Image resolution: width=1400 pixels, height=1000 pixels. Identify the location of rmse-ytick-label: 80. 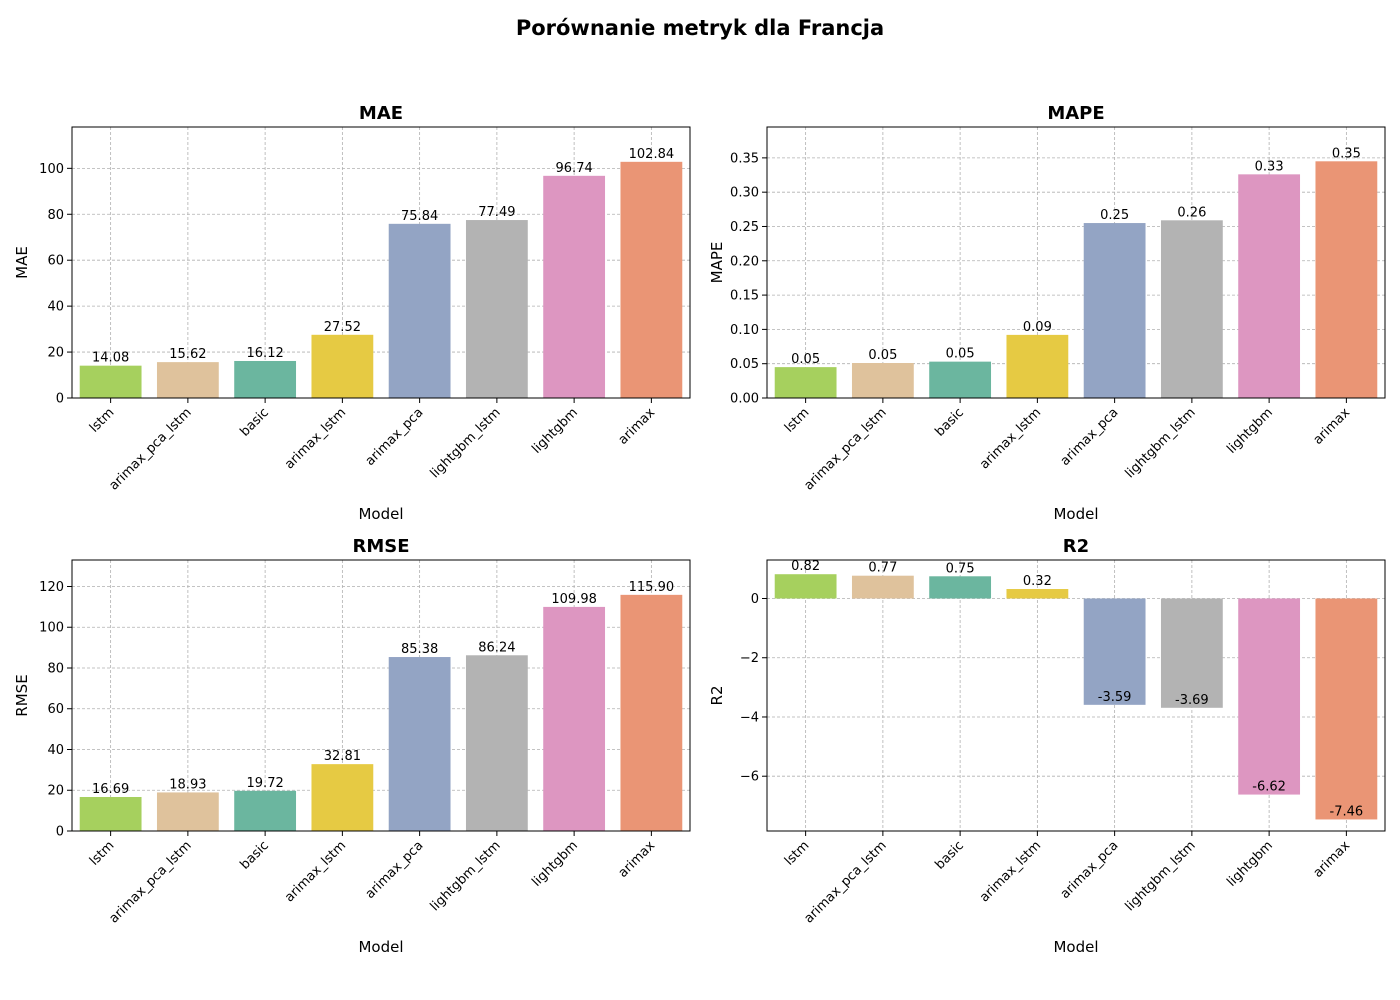
(55, 668).